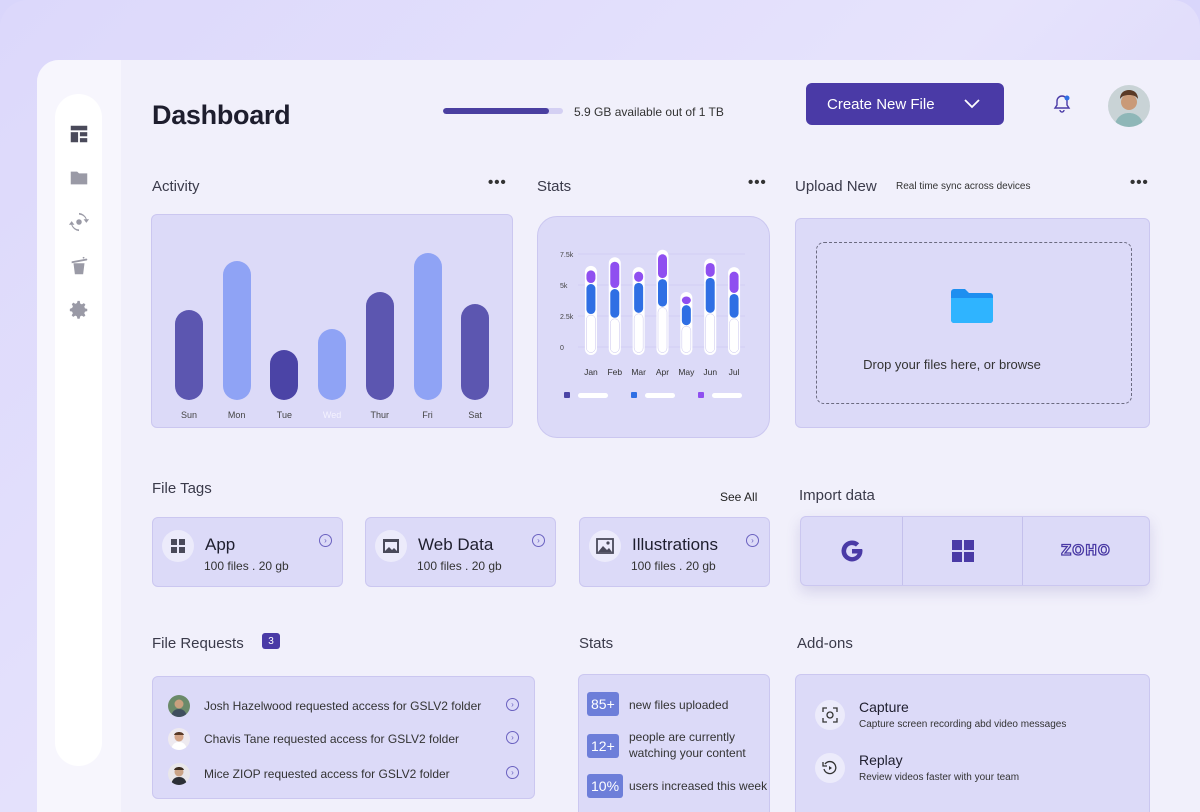 Image resolution: width=1200 pixels, height=812 pixels. I want to click on x-tick-label: Mar, so click(638, 372).